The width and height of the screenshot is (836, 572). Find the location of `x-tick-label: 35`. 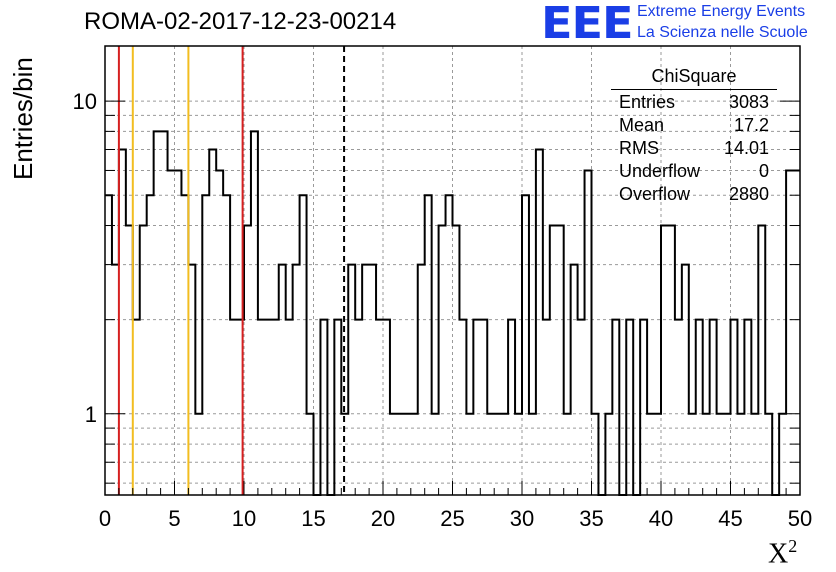

x-tick-label: 35 is located at coordinates (591, 518).